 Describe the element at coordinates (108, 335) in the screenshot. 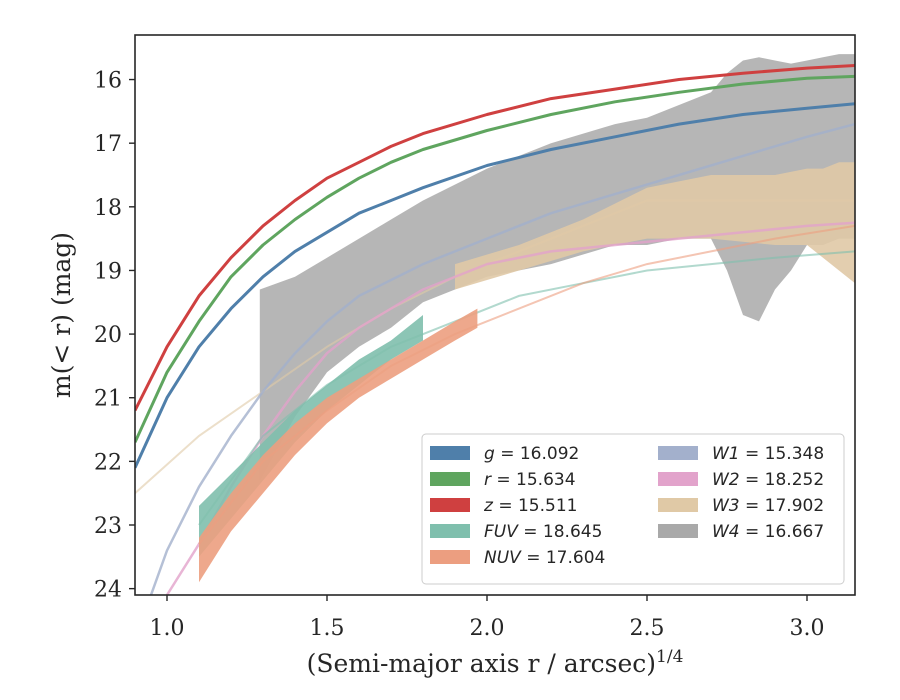

I see `y-tick-label: 20` at that location.